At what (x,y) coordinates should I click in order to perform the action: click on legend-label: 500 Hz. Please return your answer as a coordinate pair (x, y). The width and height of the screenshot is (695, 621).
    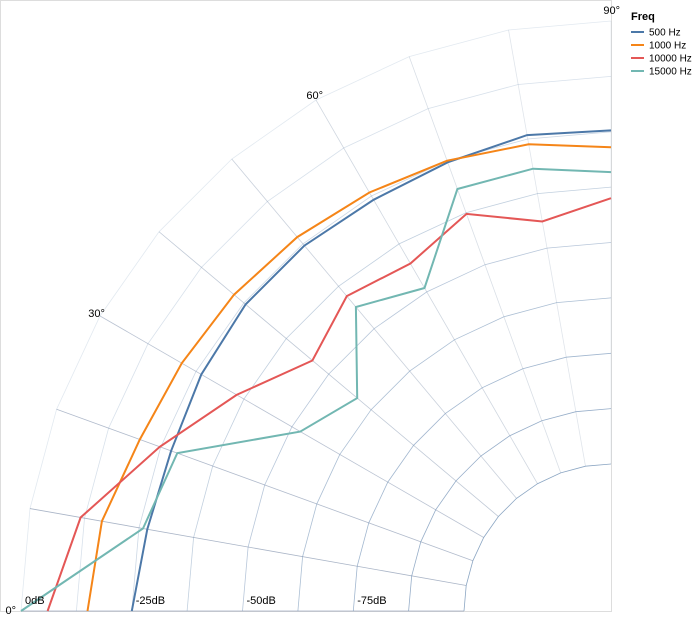
    Looking at the image, I should click on (665, 33).